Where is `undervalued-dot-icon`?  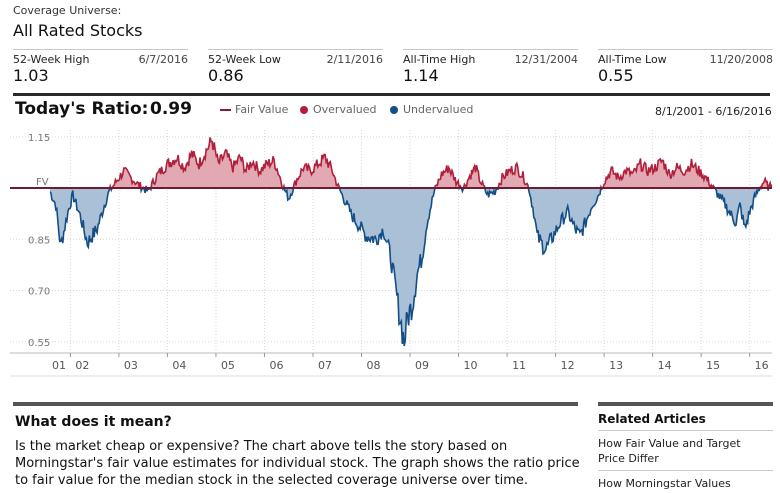 undervalued-dot-icon is located at coordinates (394, 109).